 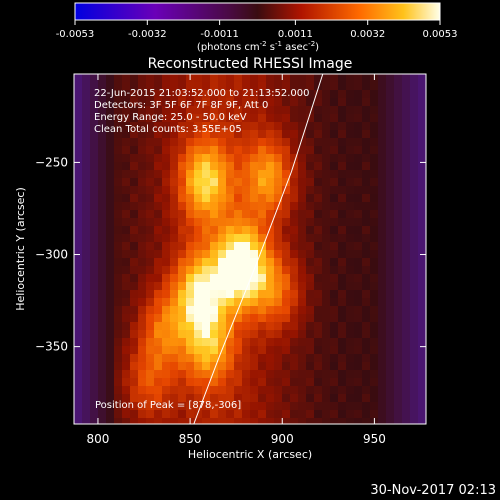 What do you see at coordinates (367, 34) in the screenshot?
I see `colorbar-tick-label: 0.0032` at bounding box center [367, 34].